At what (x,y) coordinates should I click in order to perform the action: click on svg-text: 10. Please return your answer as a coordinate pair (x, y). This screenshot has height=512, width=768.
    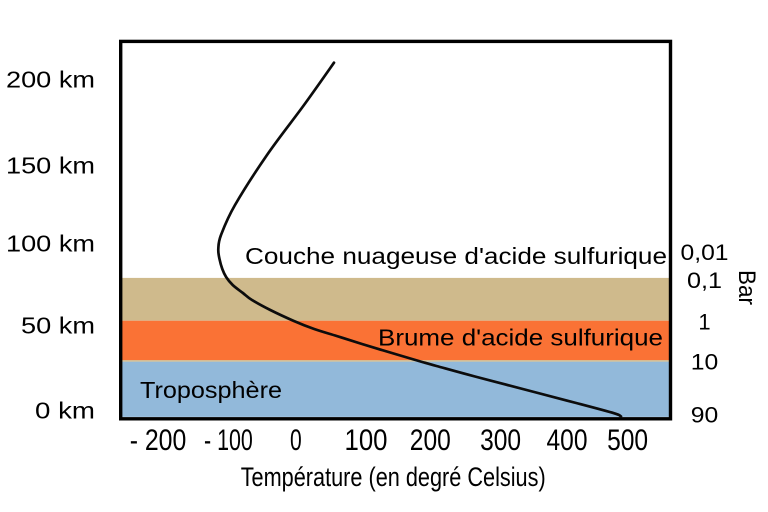
    Looking at the image, I should click on (705, 362).